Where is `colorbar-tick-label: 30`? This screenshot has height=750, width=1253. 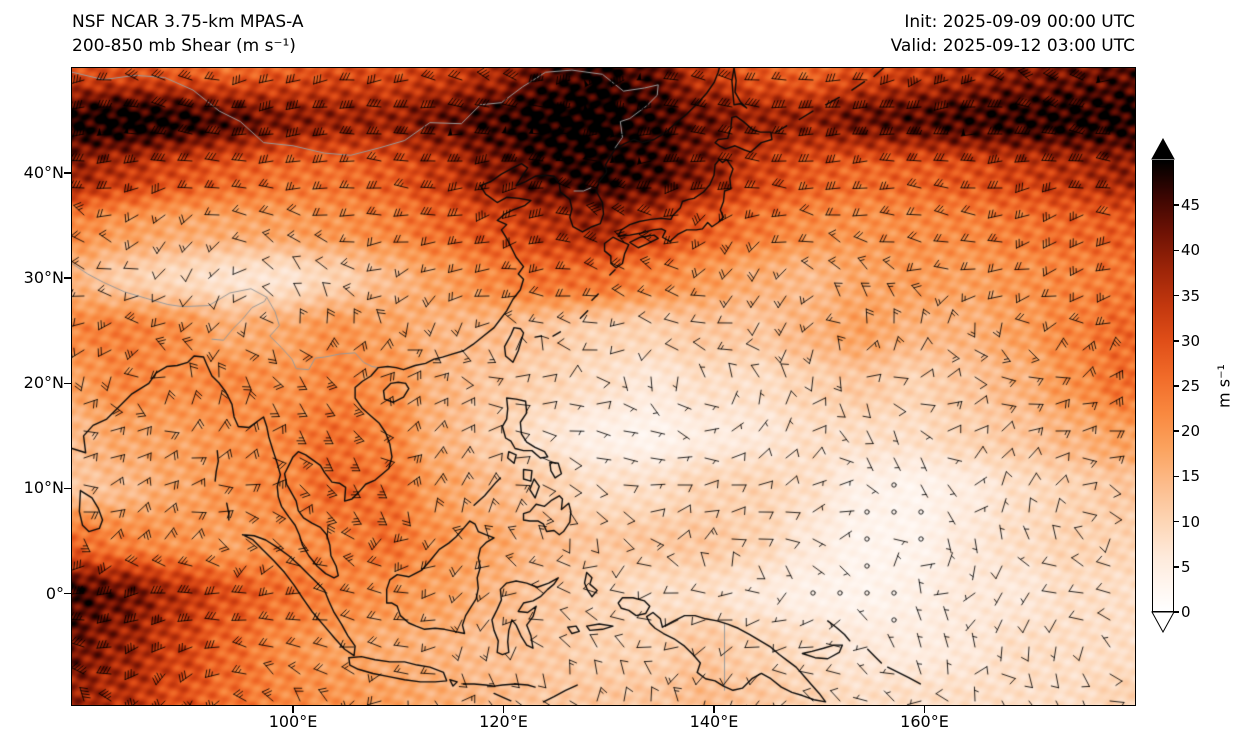
colorbar-tick-label: 30 is located at coordinates (1191, 340).